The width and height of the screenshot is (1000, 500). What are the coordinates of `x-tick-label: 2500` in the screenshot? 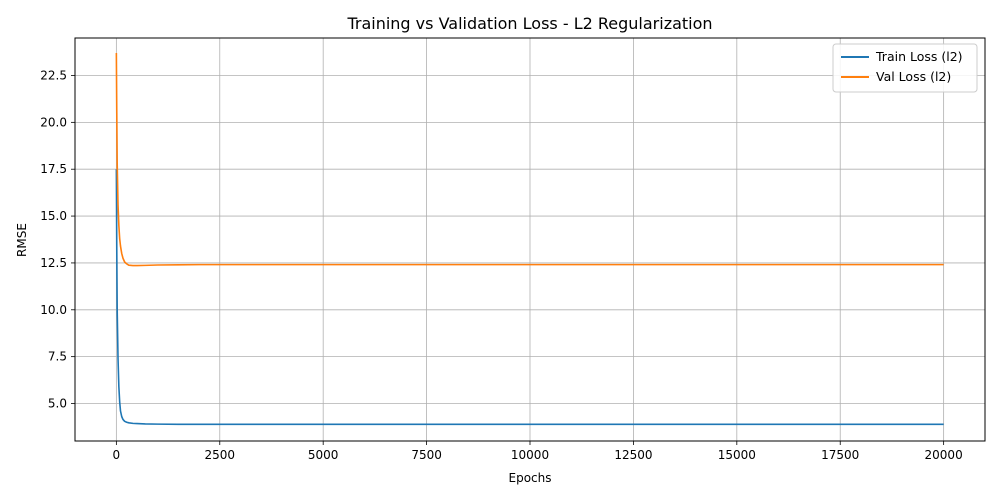 It's located at (219, 455).